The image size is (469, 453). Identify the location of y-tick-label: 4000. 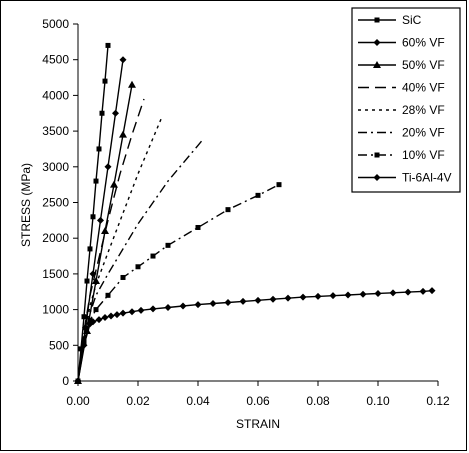
(55, 95).